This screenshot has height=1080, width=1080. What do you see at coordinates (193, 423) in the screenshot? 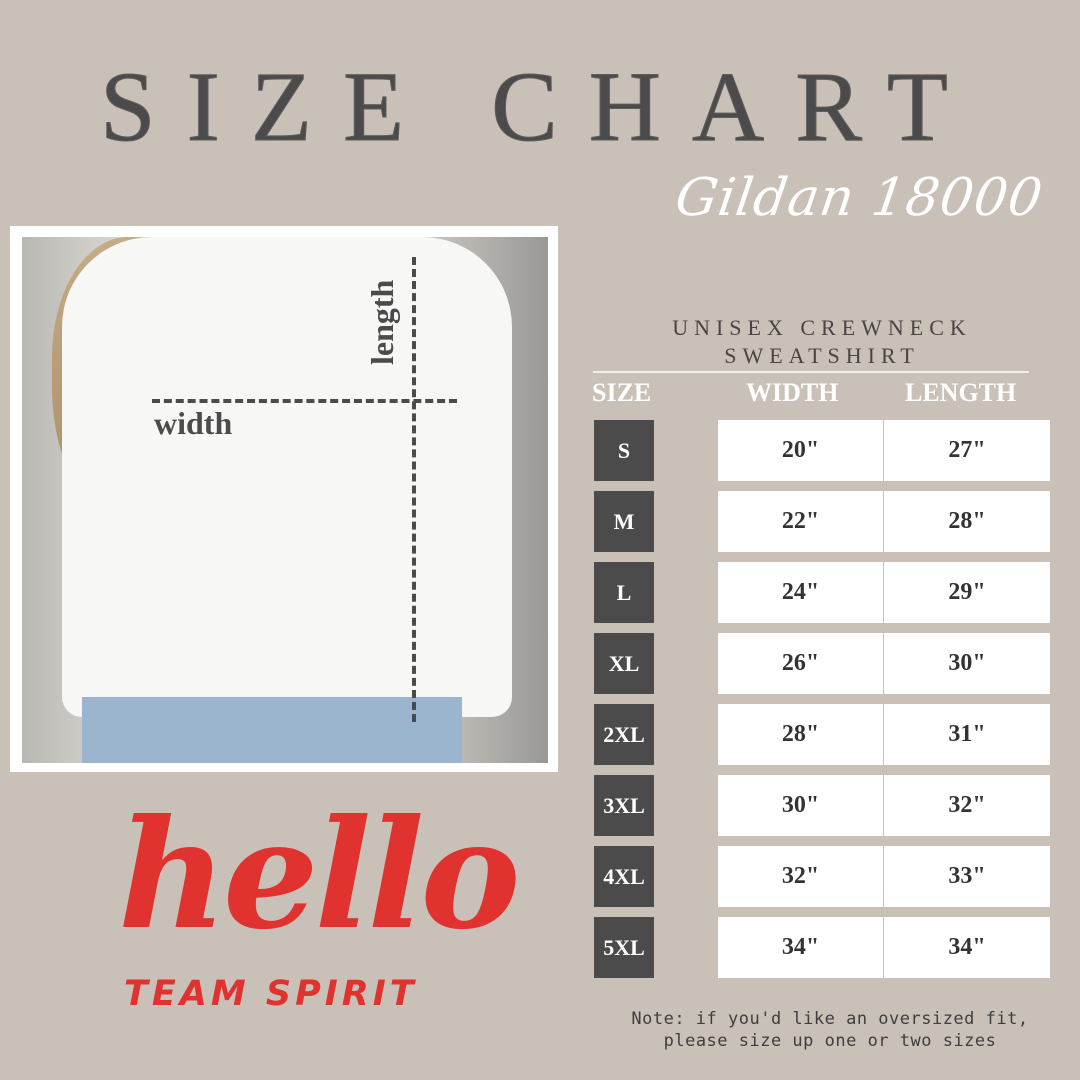
I see `width-label: width` at bounding box center [193, 423].